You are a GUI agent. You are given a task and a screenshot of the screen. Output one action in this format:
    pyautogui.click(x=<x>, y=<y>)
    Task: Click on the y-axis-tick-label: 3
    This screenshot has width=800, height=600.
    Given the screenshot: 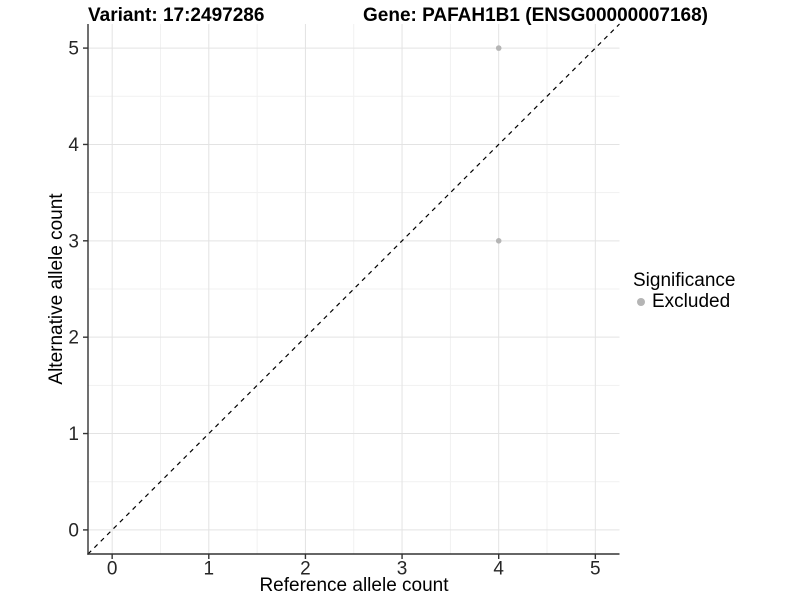 What is the action you would take?
    pyautogui.click(x=73, y=241)
    